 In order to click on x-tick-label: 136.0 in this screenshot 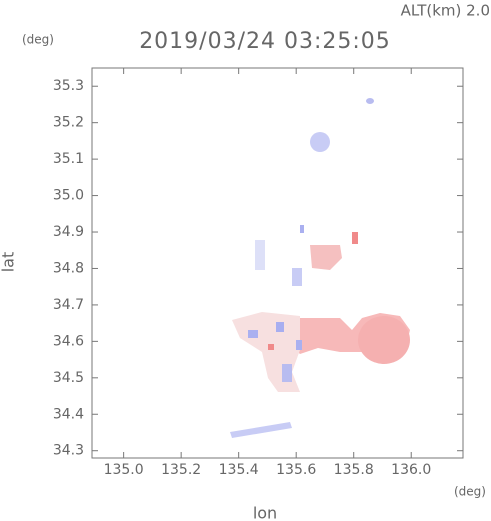, I will do `click(411, 470)`.